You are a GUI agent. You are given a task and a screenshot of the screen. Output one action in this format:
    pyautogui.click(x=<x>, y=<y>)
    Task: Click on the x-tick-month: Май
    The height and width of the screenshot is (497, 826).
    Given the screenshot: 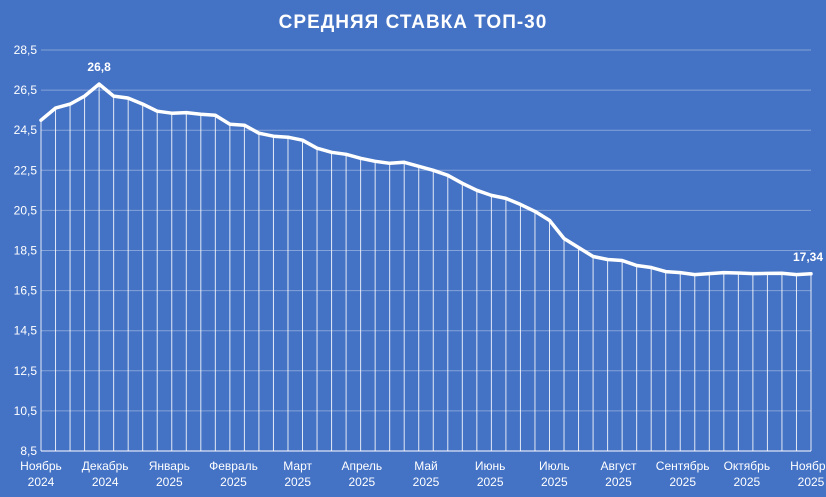 What is the action you would take?
    pyautogui.click(x=426, y=466)
    